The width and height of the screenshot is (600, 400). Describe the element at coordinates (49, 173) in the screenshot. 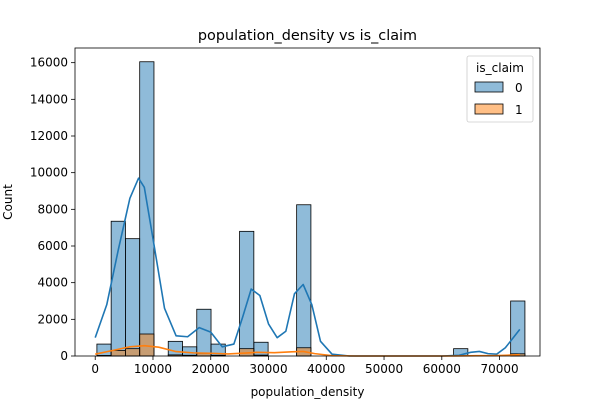

I see `y-tick-label: 10000` at that location.